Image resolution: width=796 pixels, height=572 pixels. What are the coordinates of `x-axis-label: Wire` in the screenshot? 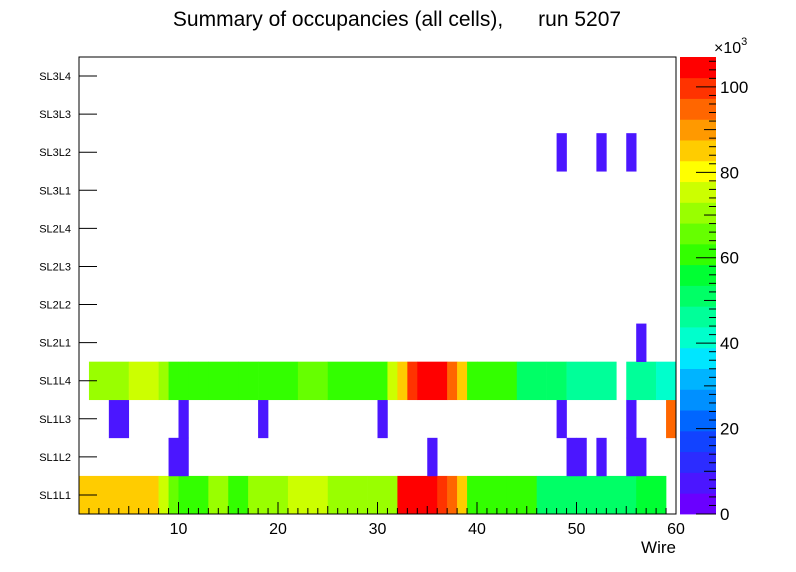 It's located at (658, 547).